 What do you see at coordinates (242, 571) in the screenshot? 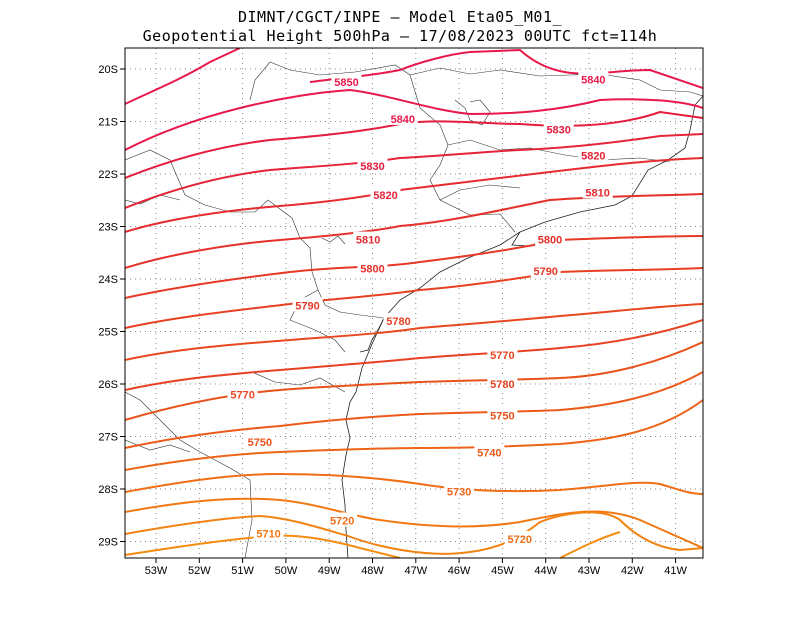
I see `lon-tick-label: 51W` at bounding box center [242, 571].